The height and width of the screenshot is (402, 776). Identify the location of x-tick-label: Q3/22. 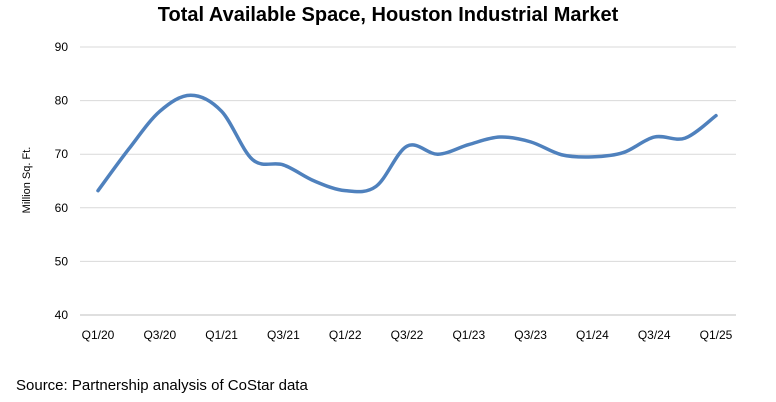
(407, 335).